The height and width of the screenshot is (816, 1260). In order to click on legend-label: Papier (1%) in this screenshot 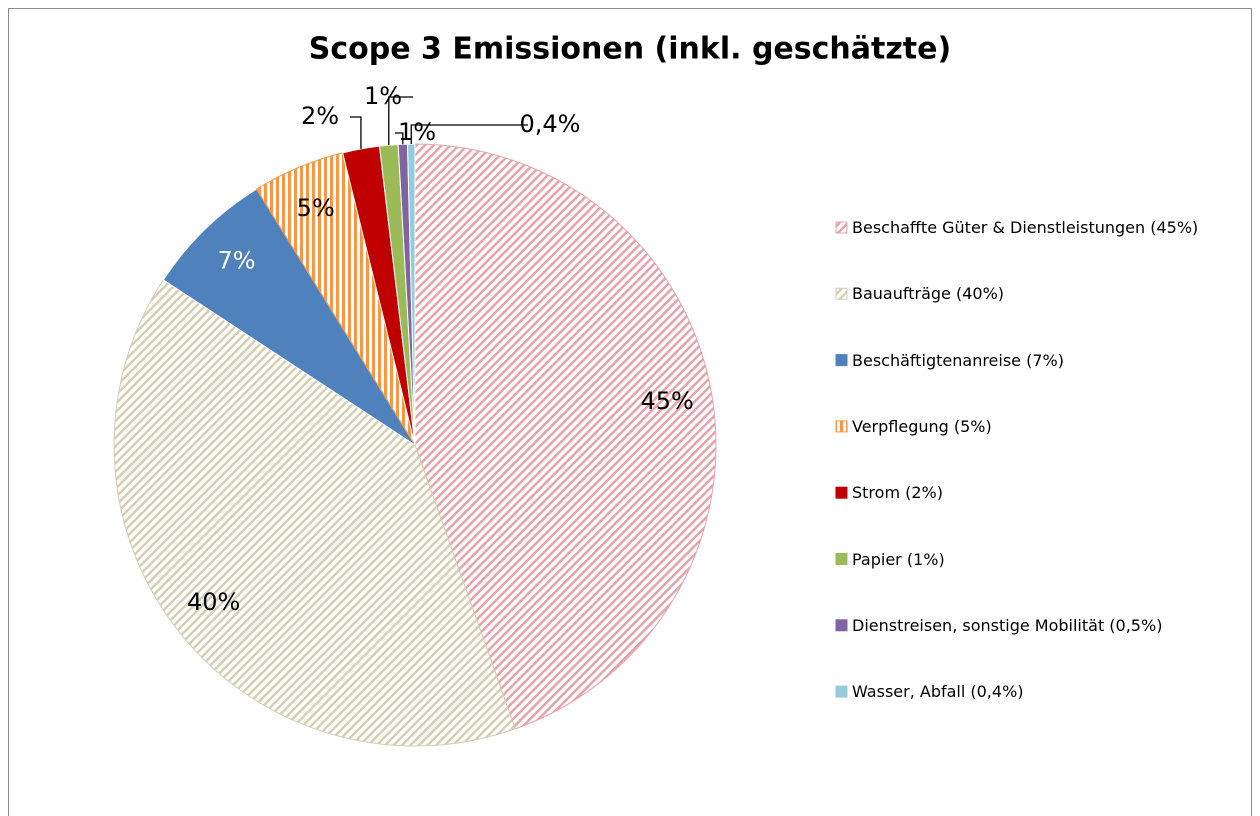, I will do `click(898, 559)`.